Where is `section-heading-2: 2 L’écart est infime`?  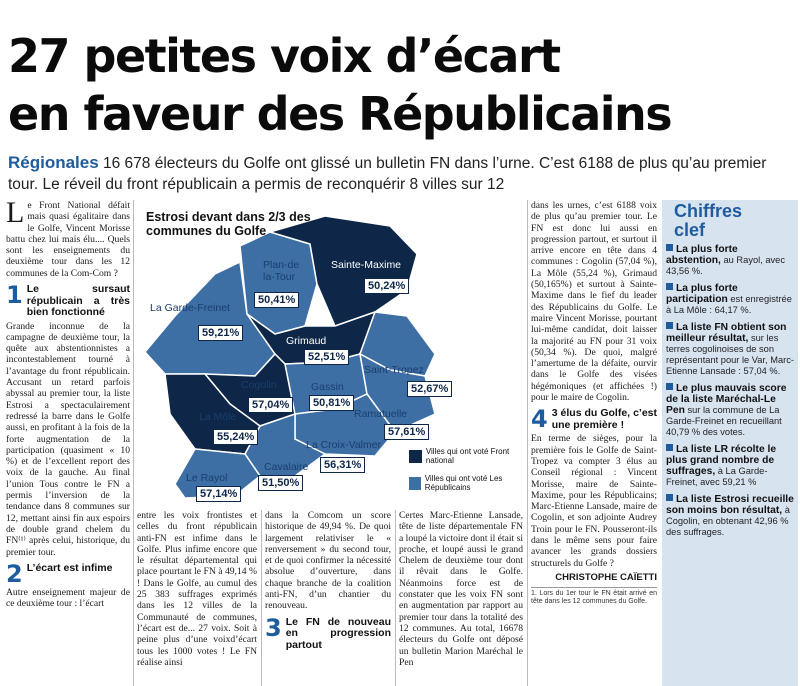
section-heading-2: 2 L’écart est infime is located at coordinates (68, 573).